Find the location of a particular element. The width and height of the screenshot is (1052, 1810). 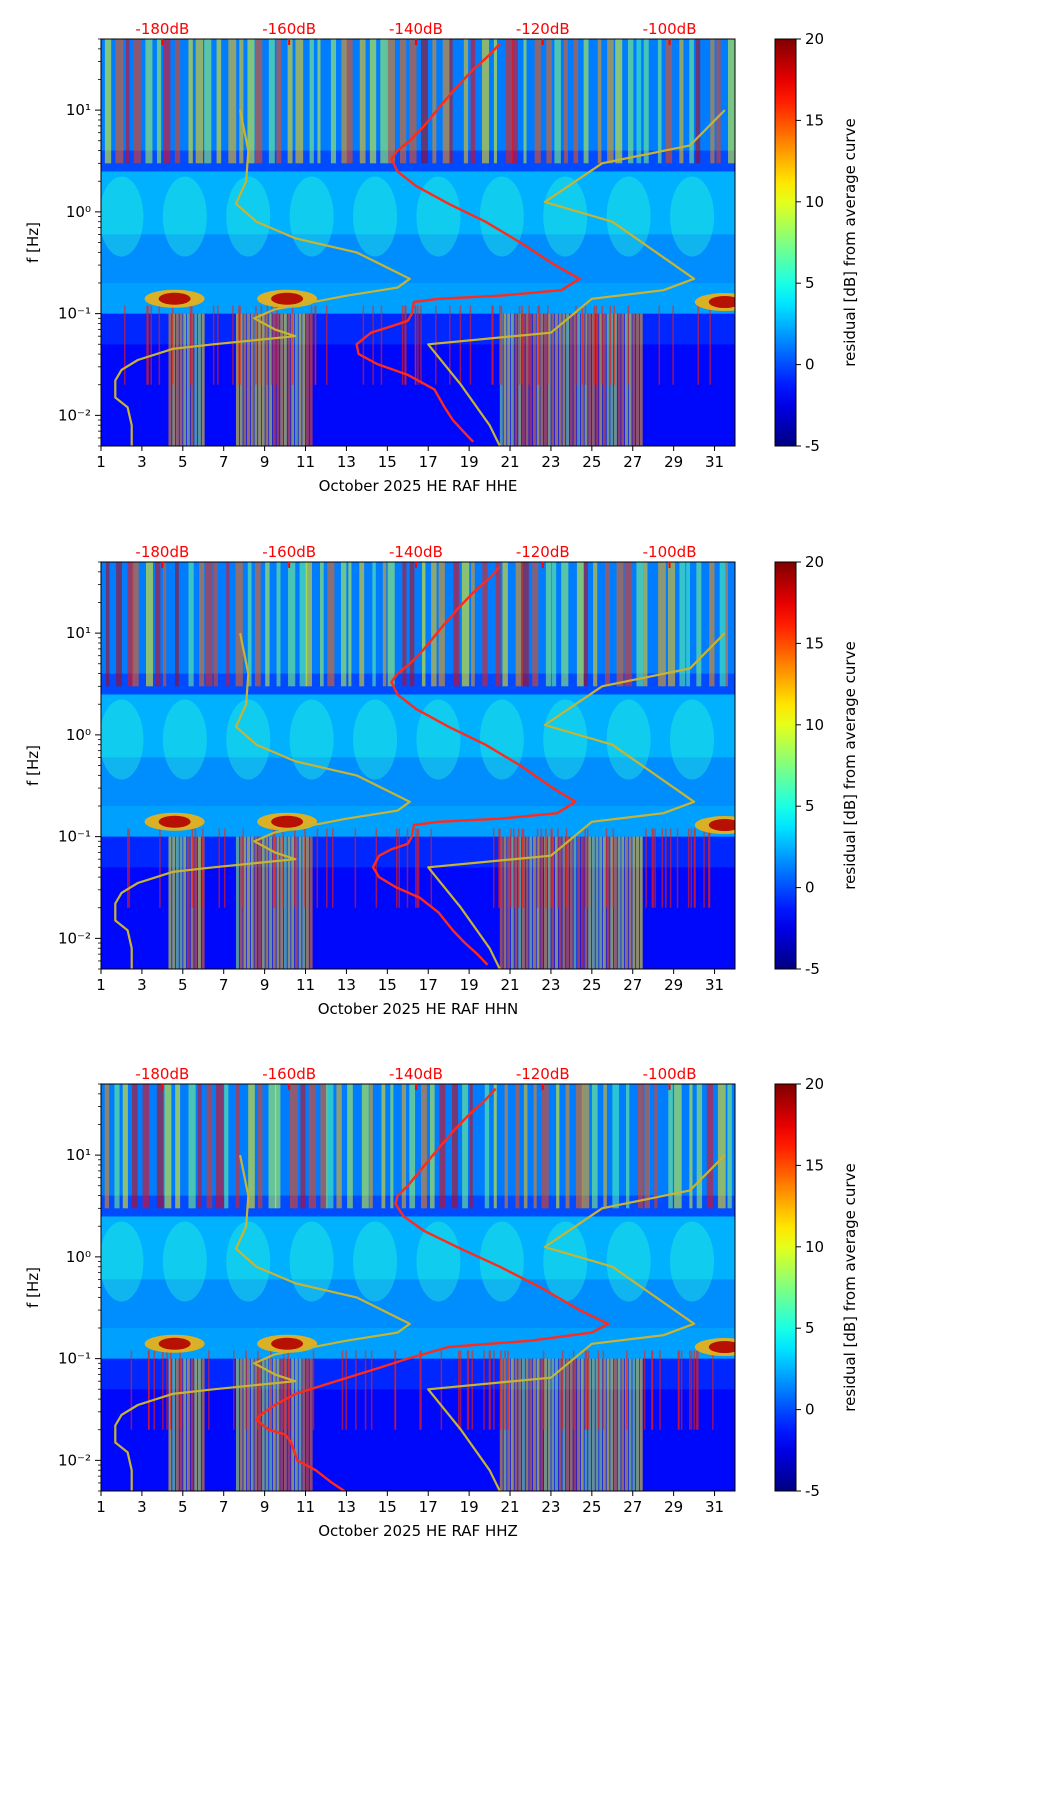

x-axis-label: October 2025 HE RAF HHN is located at coordinates (418, 1009).